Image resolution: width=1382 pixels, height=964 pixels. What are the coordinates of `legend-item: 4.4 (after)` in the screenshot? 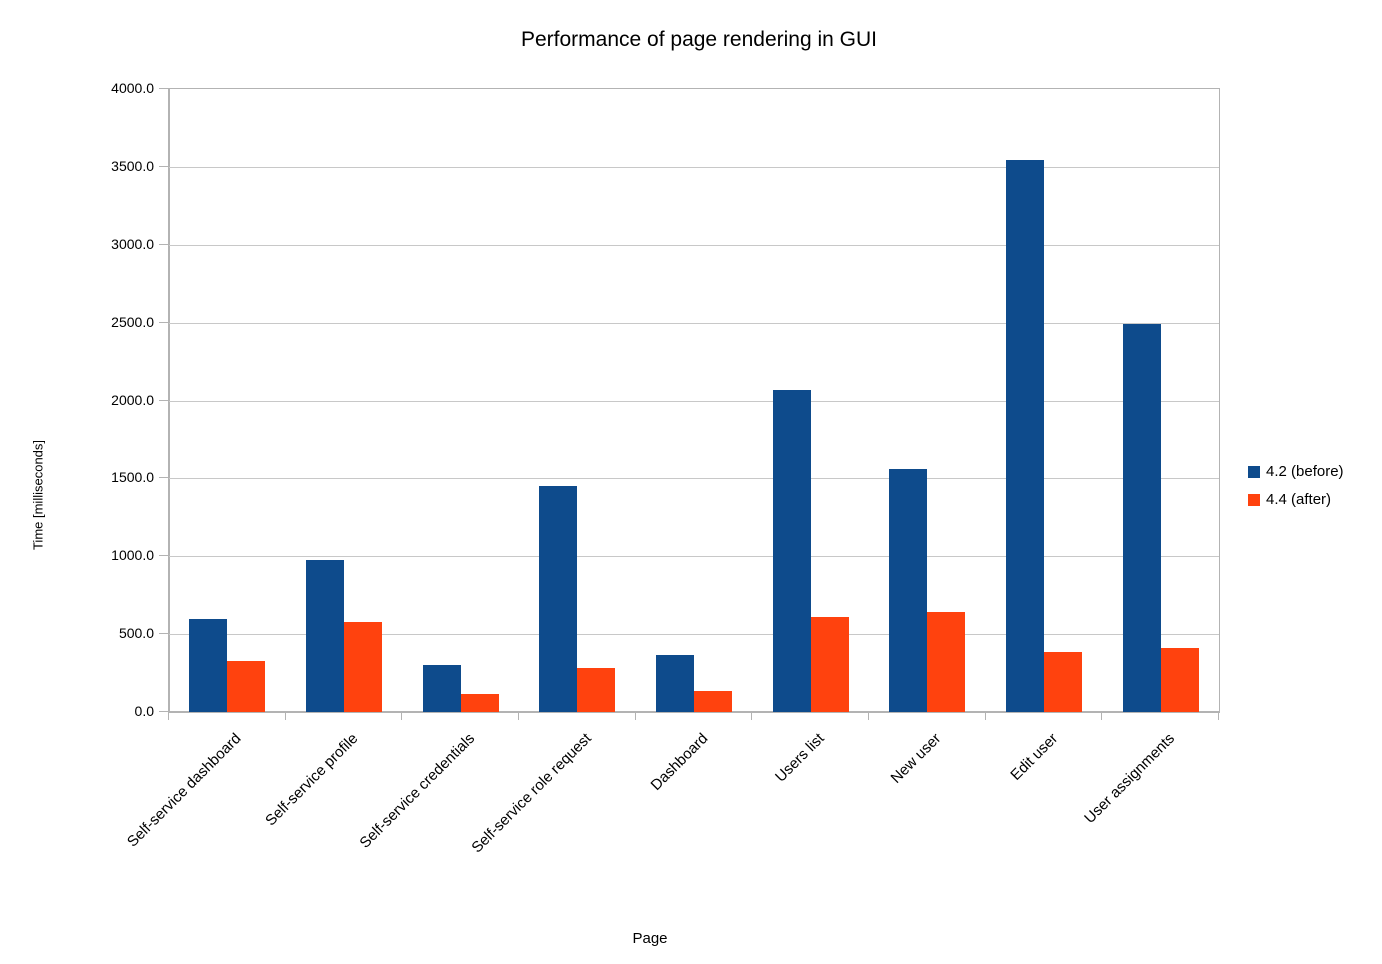 It's located at (1296, 499).